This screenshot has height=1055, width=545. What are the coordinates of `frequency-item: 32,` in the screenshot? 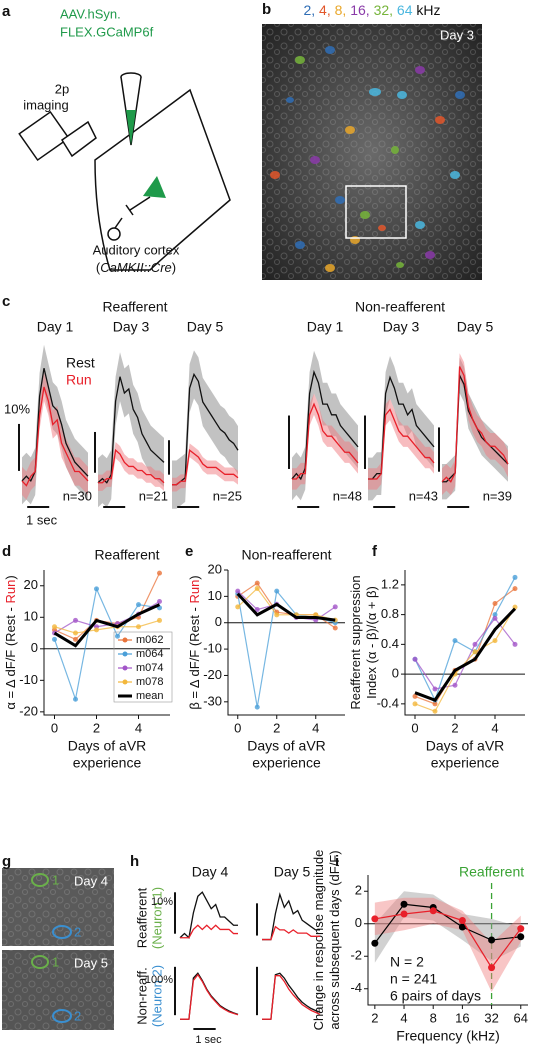 It's located at (385, 10).